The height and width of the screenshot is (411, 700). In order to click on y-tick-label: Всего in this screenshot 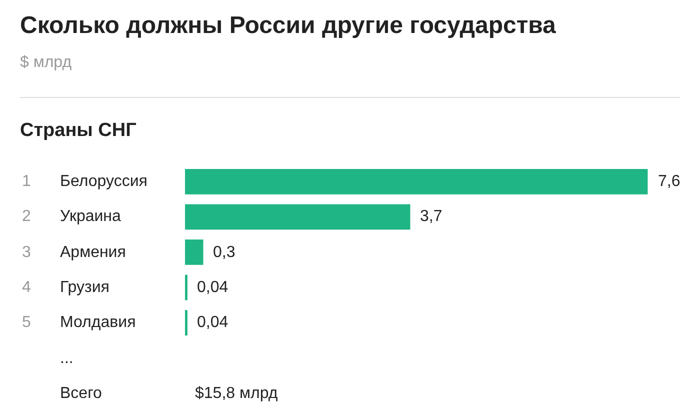, I will do `click(81, 393)`.